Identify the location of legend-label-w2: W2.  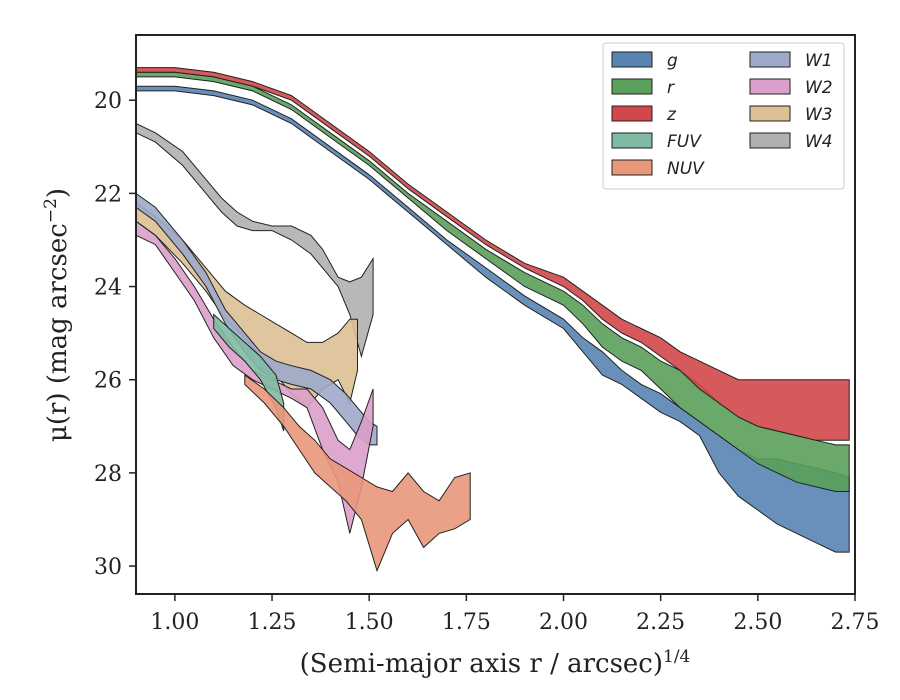
(819, 88).